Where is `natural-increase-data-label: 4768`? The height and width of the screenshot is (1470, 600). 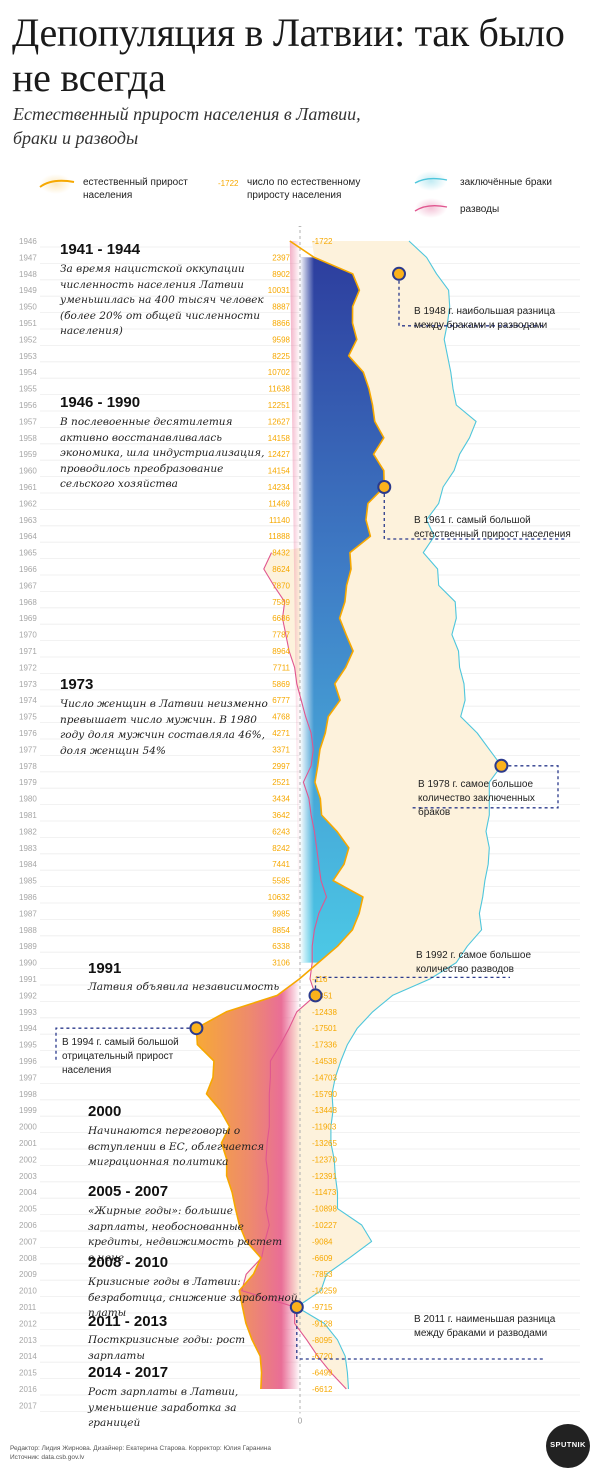
natural-increase-data-label: 4768 is located at coordinates (281, 717).